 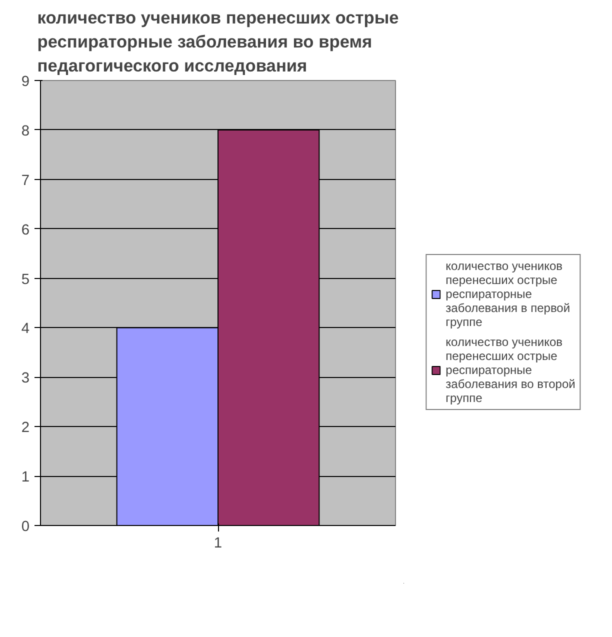 I want to click on legend-label: количество учеников перенесших острые респираторные заболевания во второй группе, so click(x=511, y=369).